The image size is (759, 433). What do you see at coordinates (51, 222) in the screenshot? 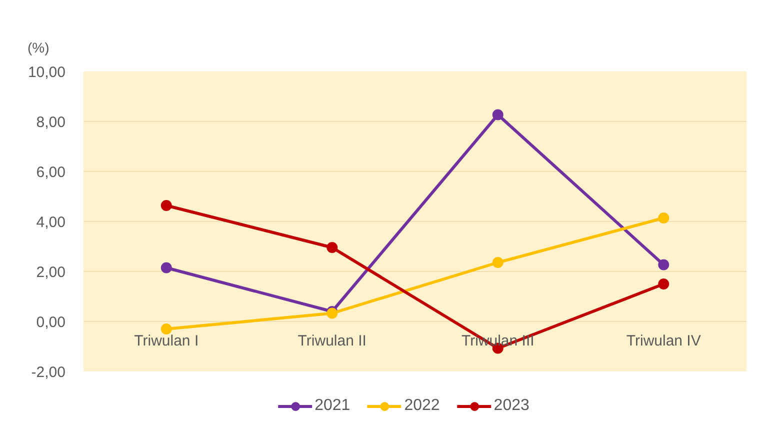
I see `y-tick-label: 4,00` at bounding box center [51, 222].